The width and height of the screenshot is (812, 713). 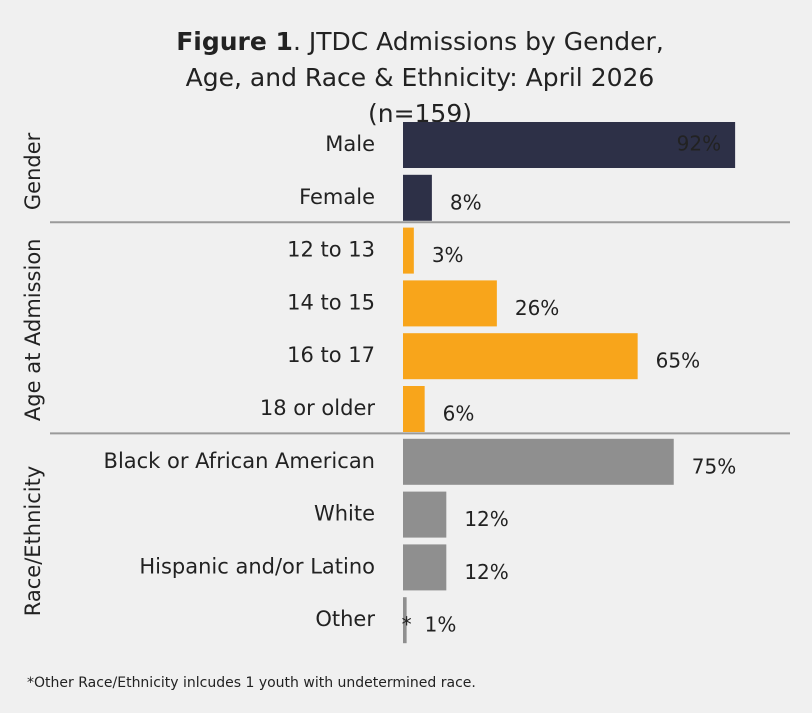 I want to click on category-label: 14 to 15, so click(x=331, y=302).